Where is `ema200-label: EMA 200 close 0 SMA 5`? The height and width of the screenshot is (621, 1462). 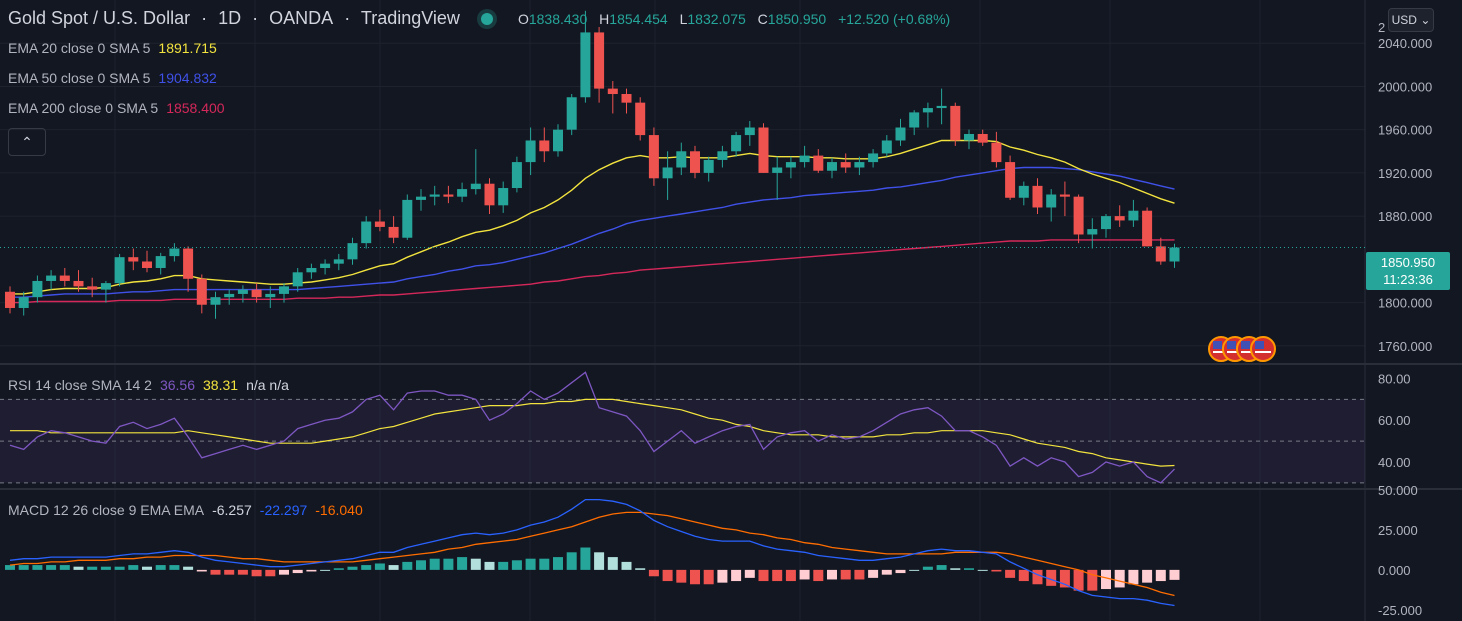 ema200-label: EMA 200 close 0 SMA 5 is located at coordinates (83, 108).